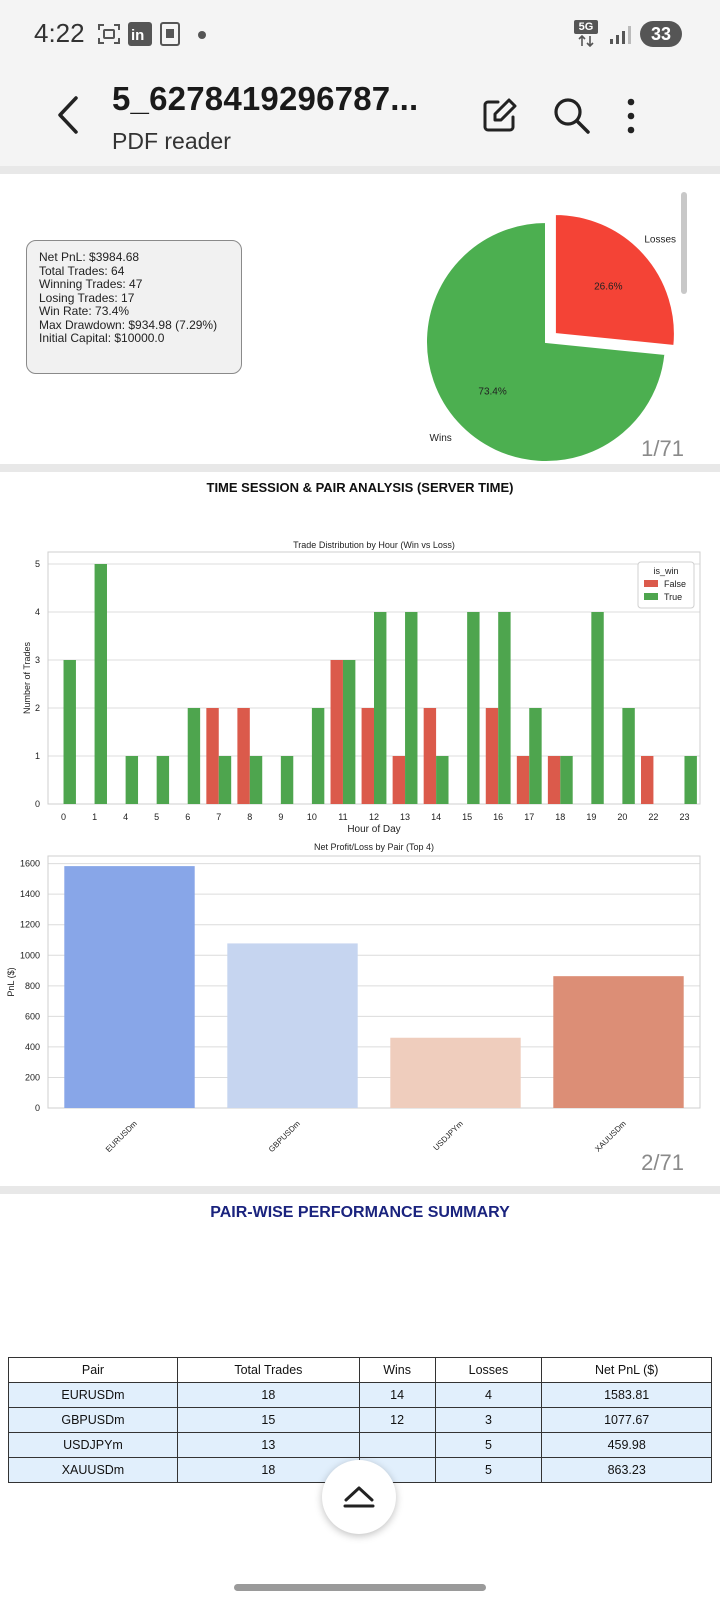 The width and height of the screenshot is (720, 1600). What do you see at coordinates (626, 1445) in the screenshot?
I see `table-cell: 459.98` at bounding box center [626, 1445].